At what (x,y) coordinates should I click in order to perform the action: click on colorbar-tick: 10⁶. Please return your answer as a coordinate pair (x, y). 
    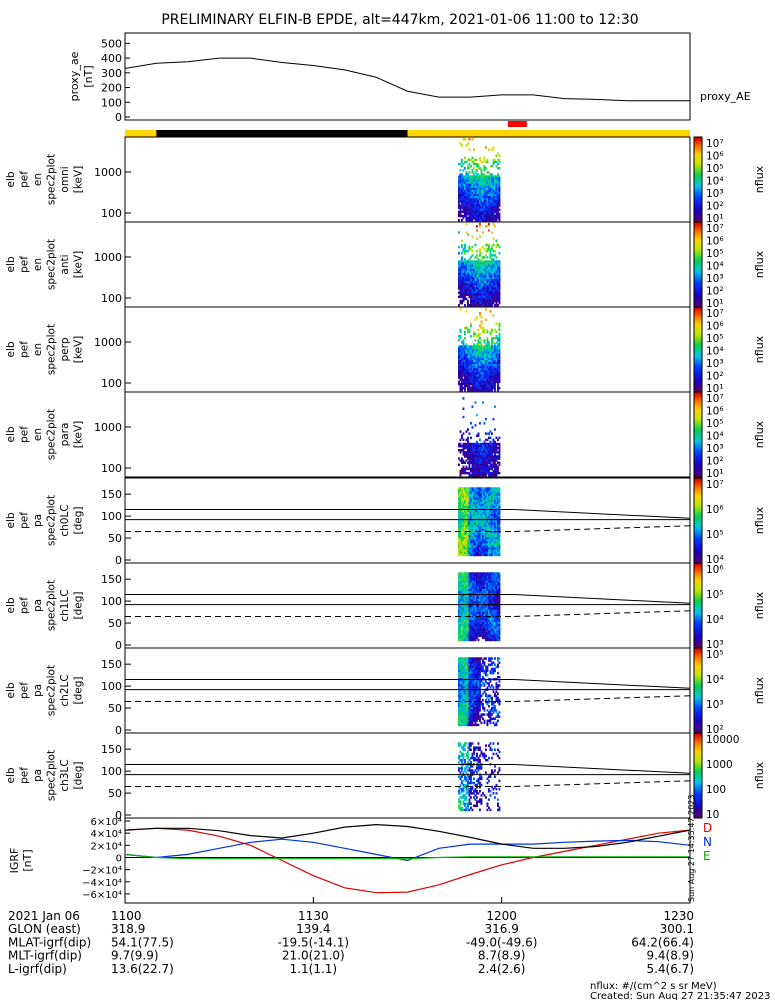
    Looking at the image, I should click on (715, 412).